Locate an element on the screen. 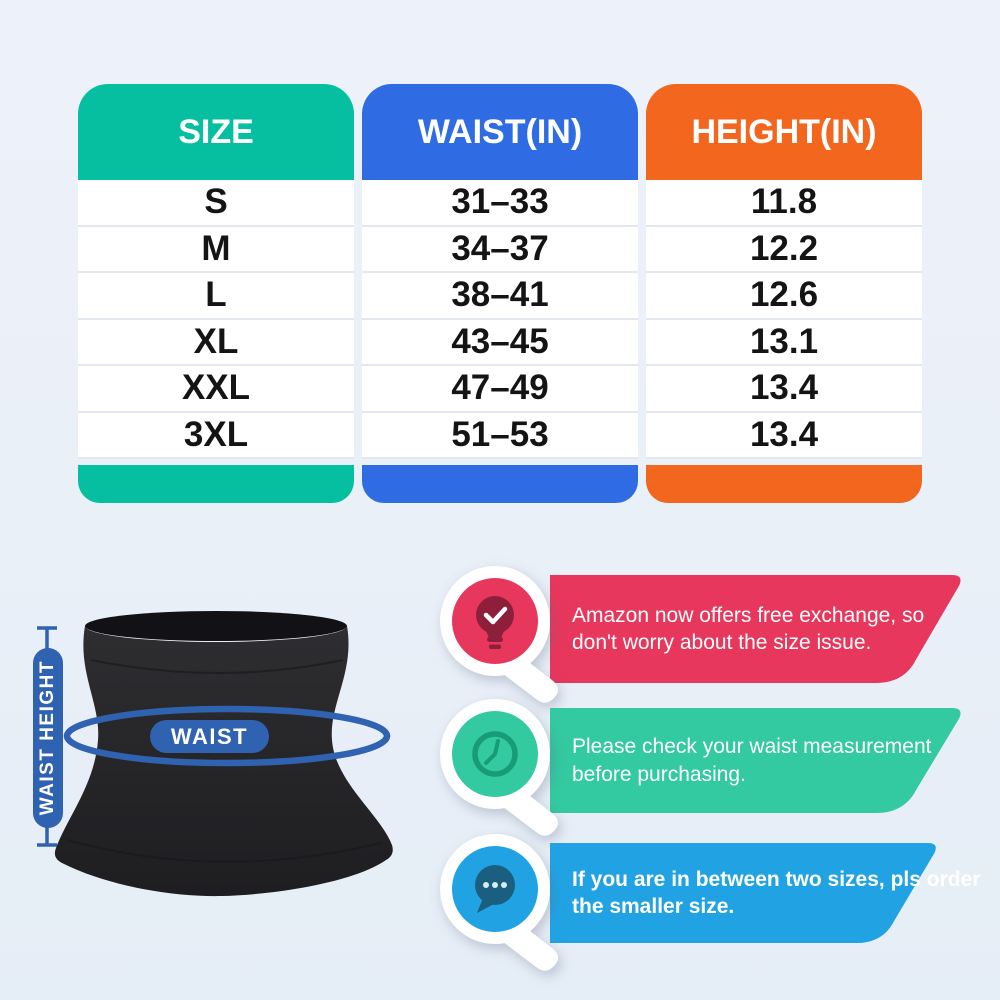 The width and height of the screenshot is (1000, 1000). table-cell: L is located at coordinates (216, 296).